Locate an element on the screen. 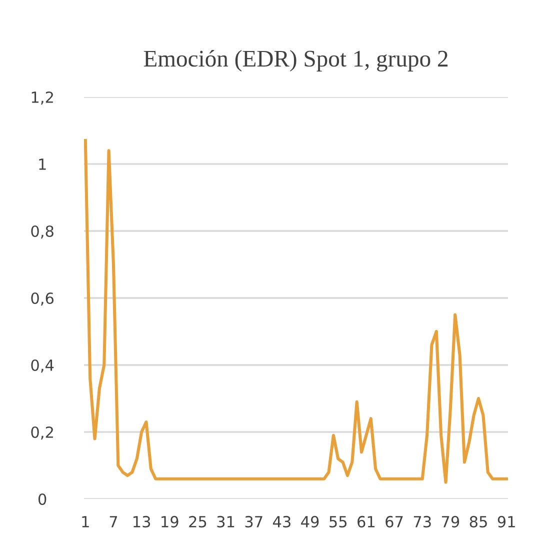  x-tick-label: 37 is located at coordinates (253, 522).